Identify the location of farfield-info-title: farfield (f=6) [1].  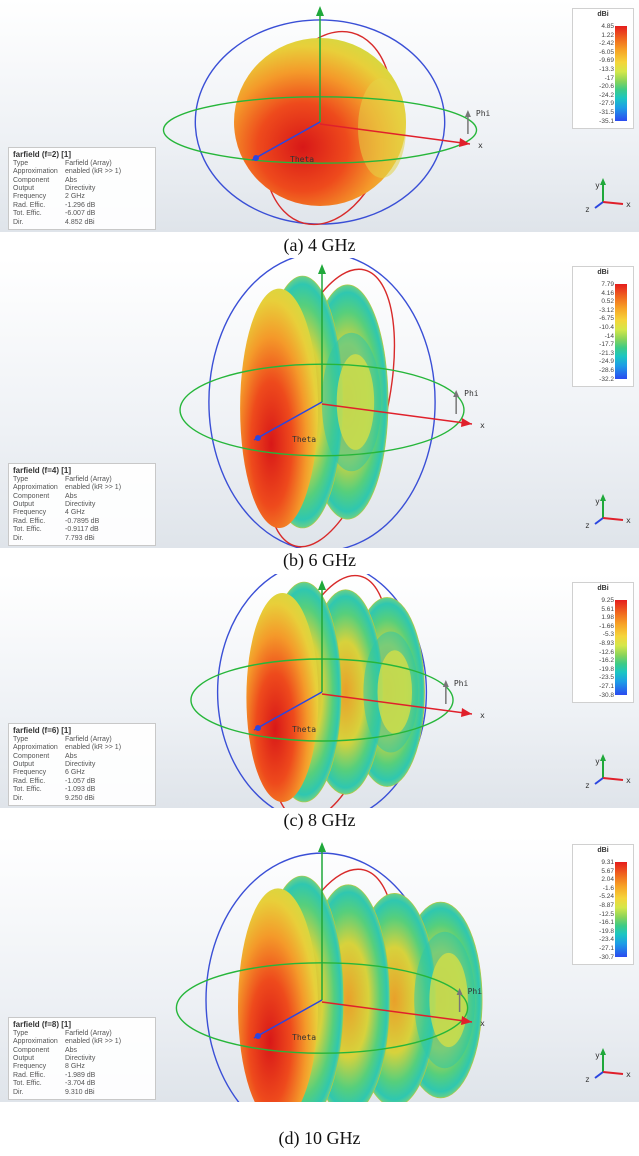
(42, 730).